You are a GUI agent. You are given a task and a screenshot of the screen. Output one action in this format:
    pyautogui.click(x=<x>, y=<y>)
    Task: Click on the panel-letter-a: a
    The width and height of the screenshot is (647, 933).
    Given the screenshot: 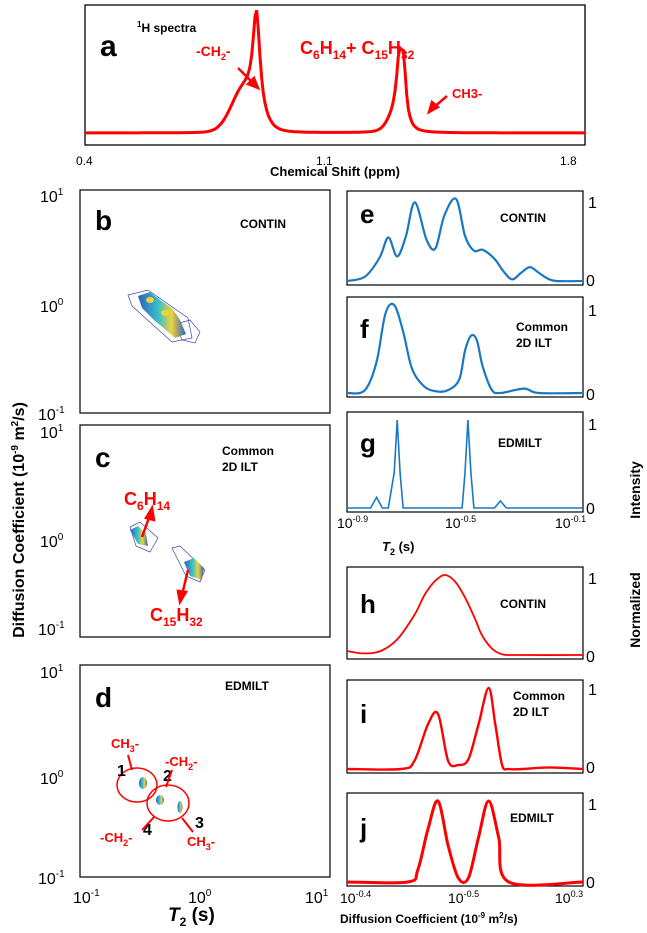 What is the action you would take?
    pyautogui.click(x=108, y=46)
    